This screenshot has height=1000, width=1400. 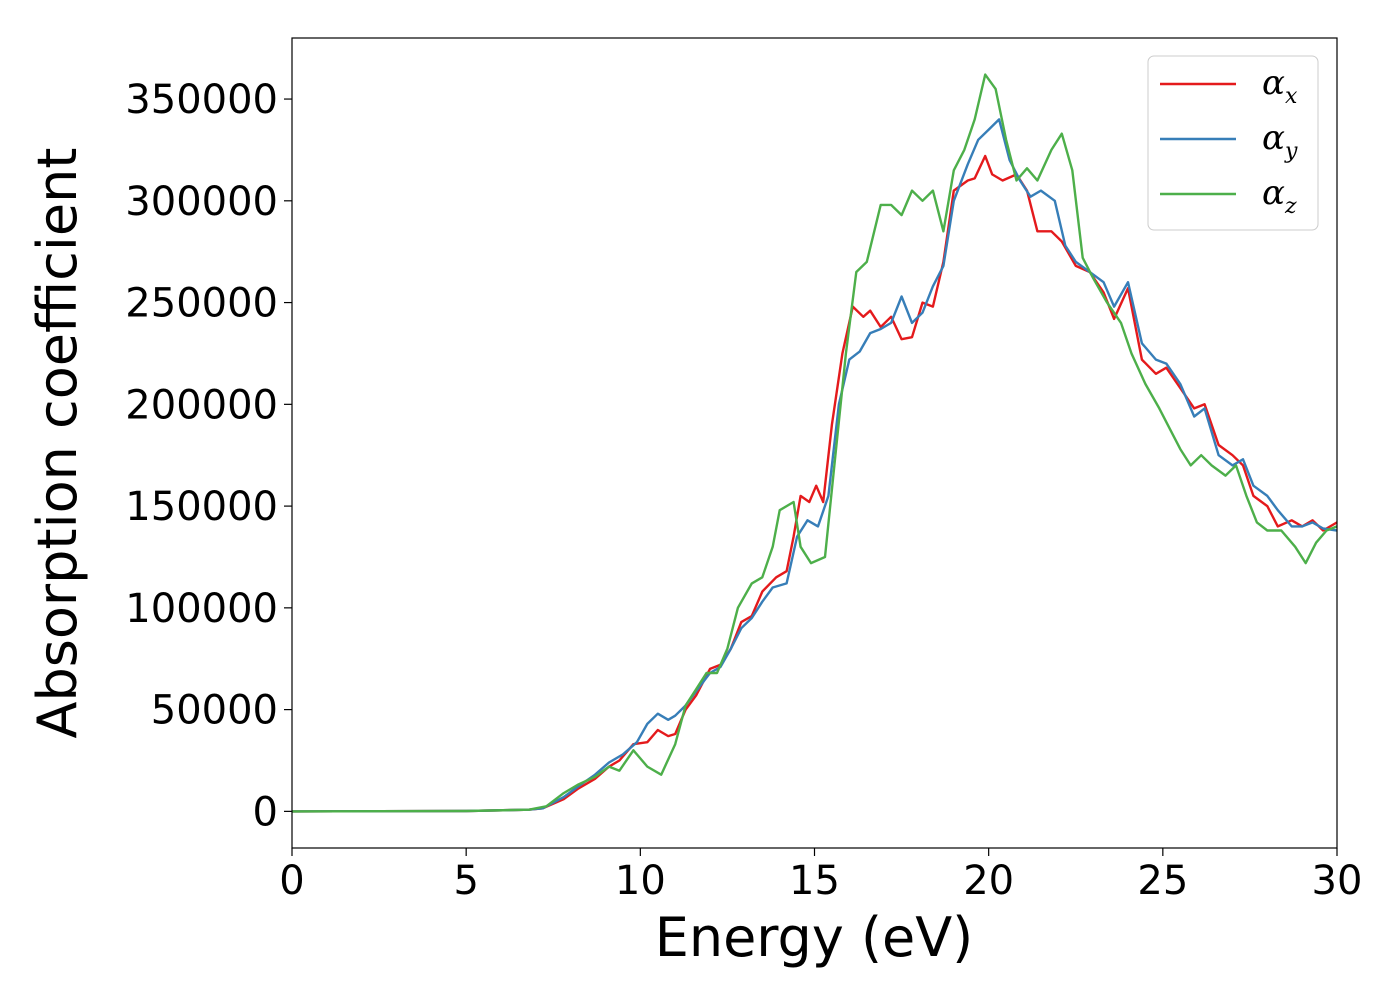 I want to click on y-tick-label: 0, so click(x=265, y=812).